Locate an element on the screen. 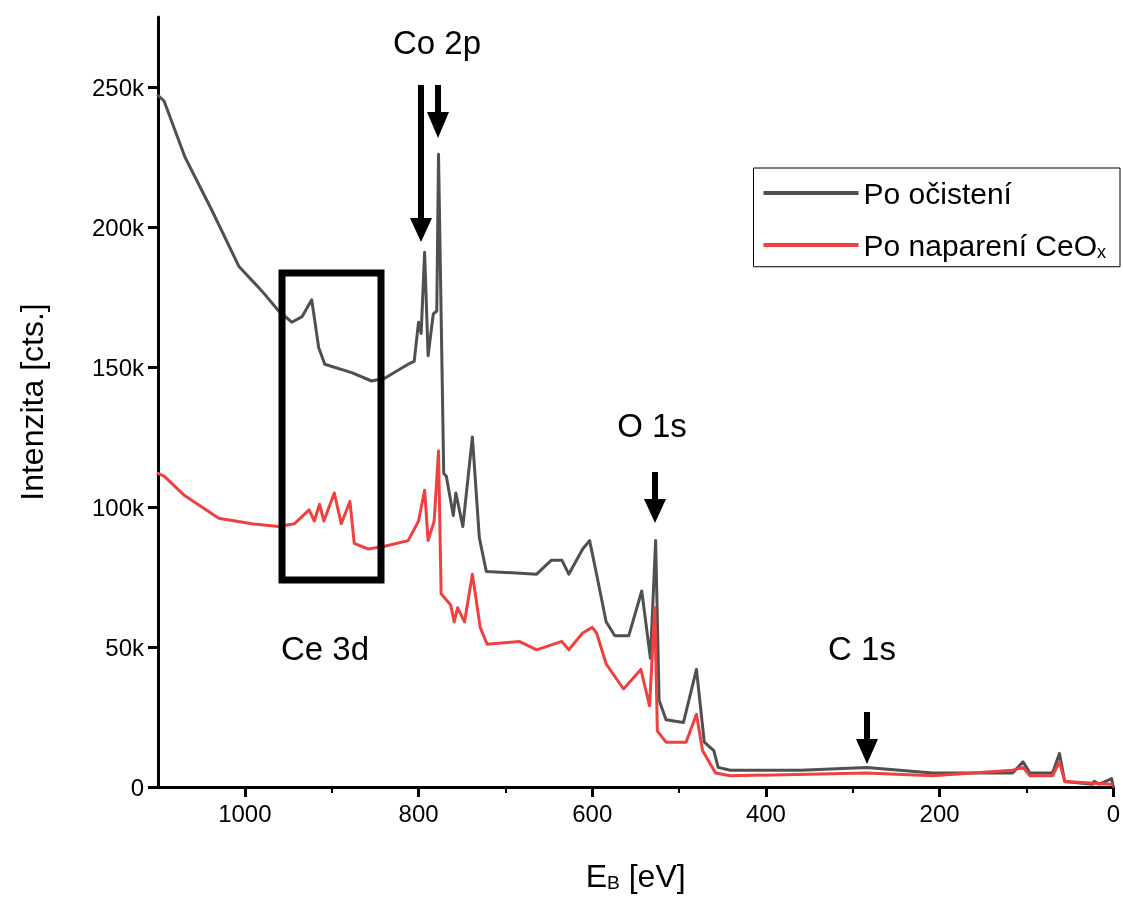  x-tick-label: 600 is located at coordinates (592, 813).